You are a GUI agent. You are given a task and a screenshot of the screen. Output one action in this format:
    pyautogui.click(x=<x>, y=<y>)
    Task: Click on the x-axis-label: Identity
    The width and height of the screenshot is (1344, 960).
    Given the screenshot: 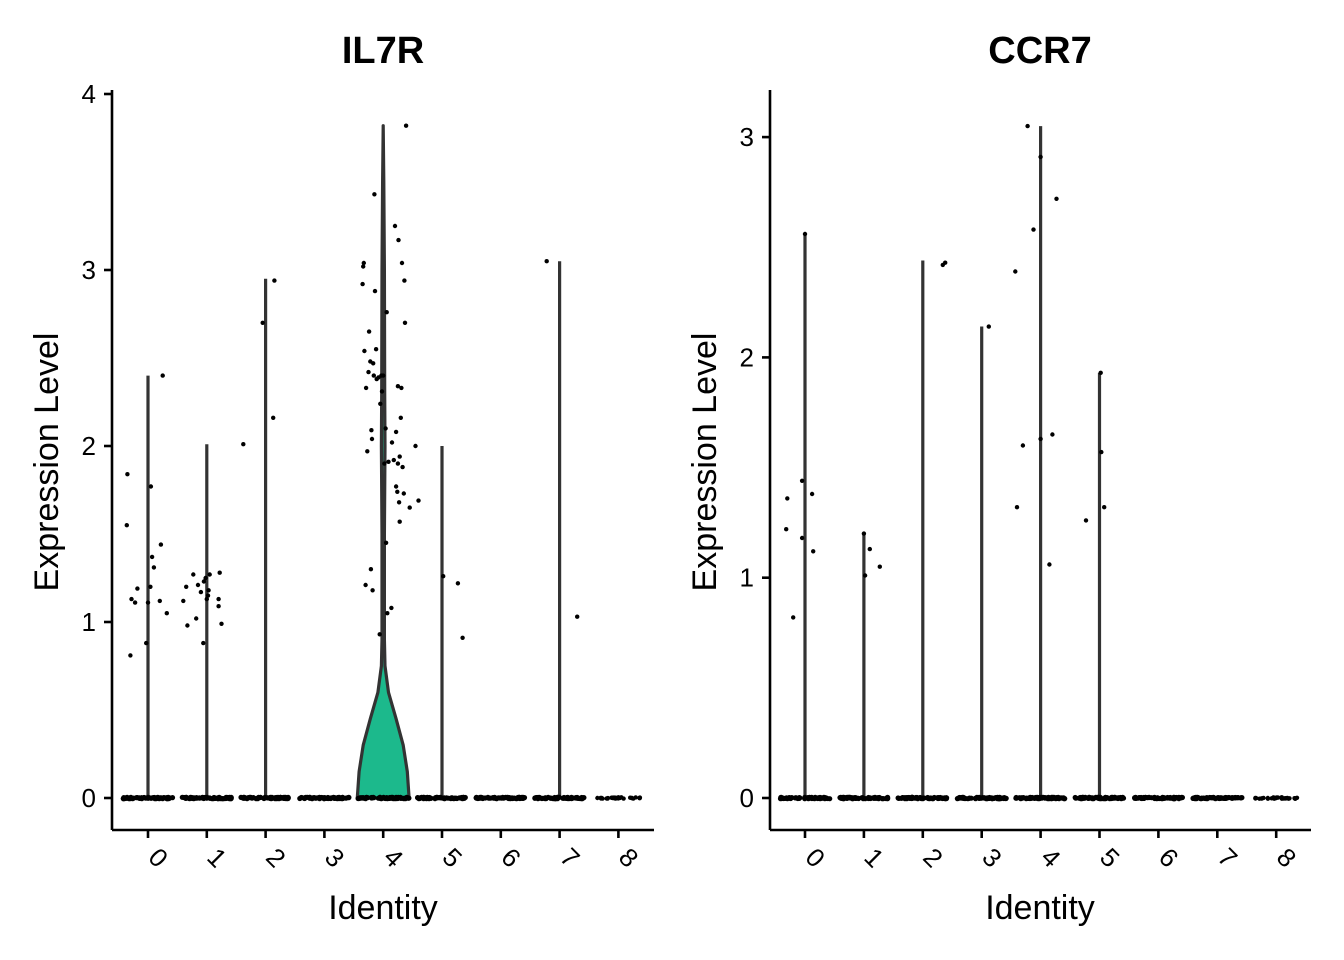 What is the action you would take?
    pyautogui.click(x=1040, y=908)
    